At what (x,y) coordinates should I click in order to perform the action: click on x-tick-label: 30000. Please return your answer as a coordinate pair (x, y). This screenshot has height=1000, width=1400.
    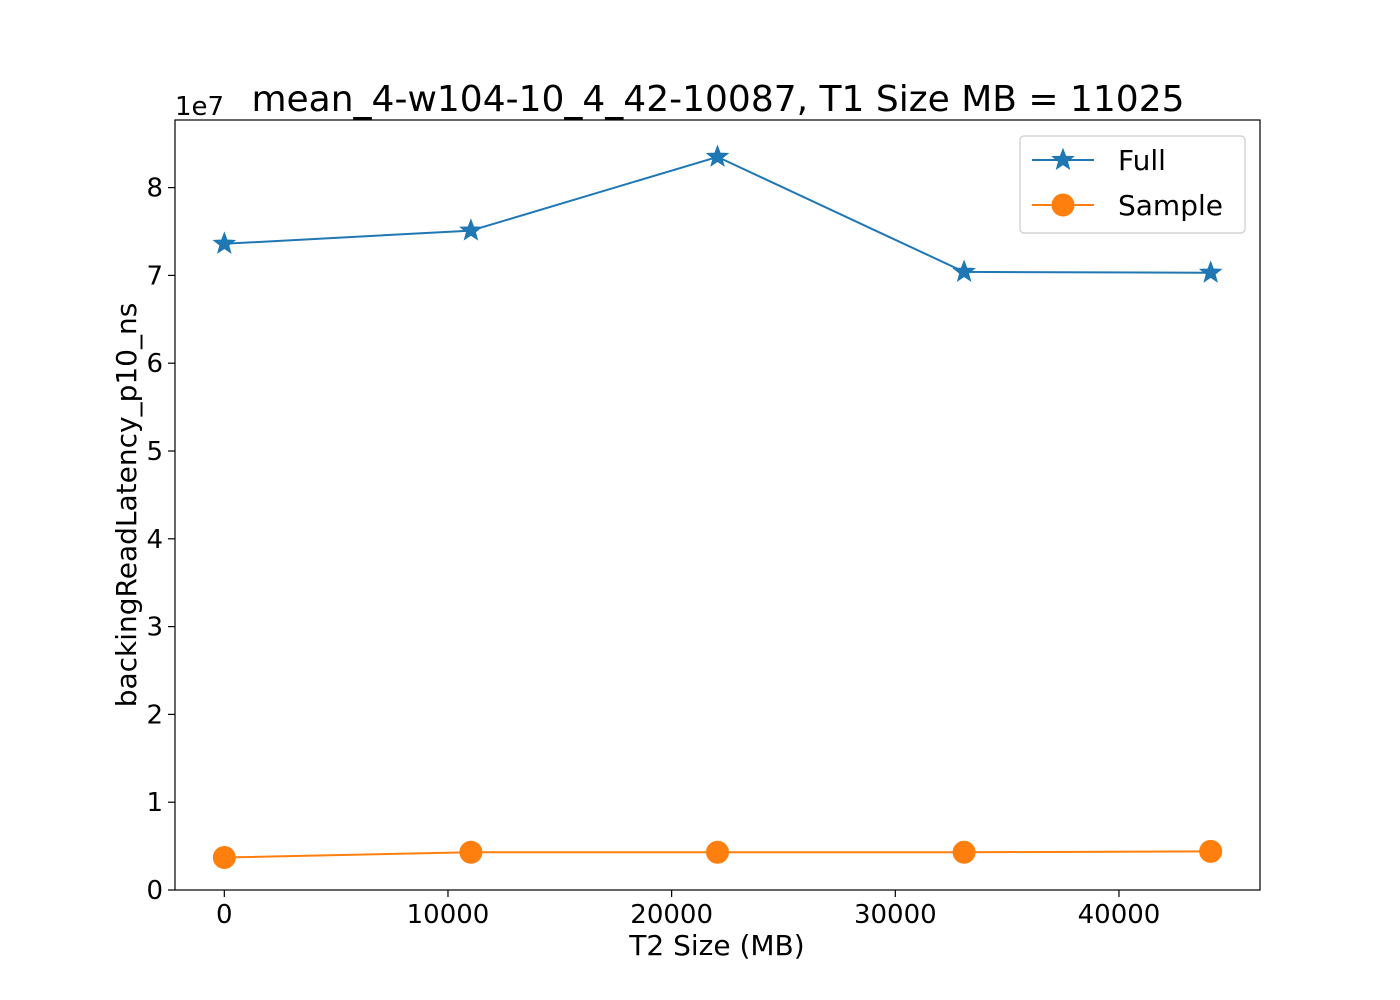
    Looking at the image, I should click on (895, 915).